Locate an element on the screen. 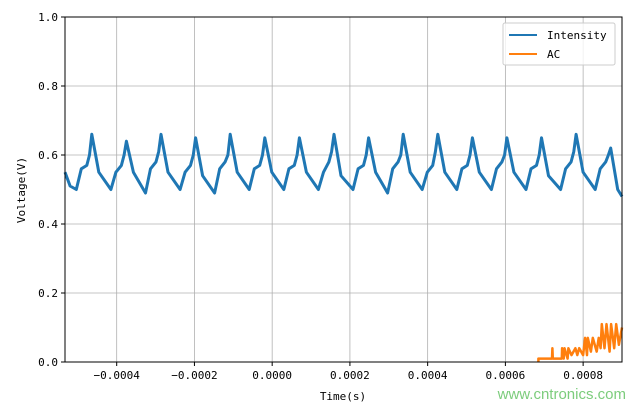 This screenshot has width=640, height=409. x-tick-label: 0.0008 is located at coordinates (583, 375).